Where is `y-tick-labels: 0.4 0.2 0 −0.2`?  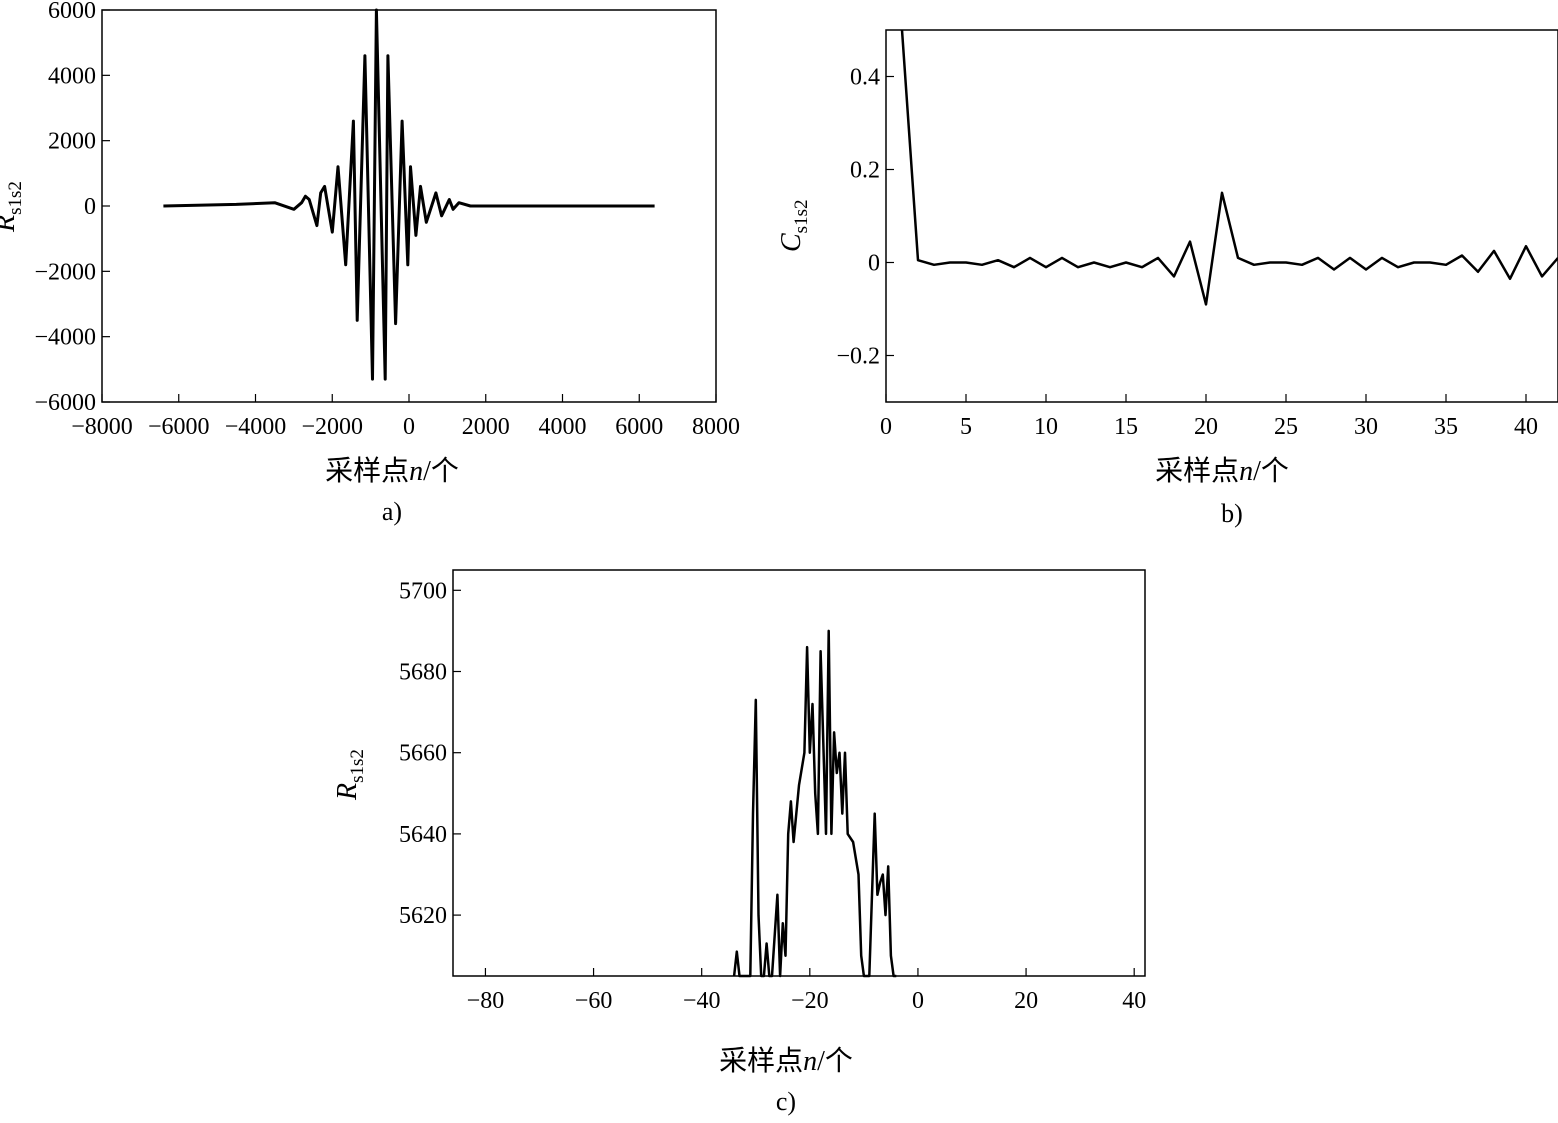 y-tick-labels: 0.4 0.2 0 −0.2 is located at coordinates (858, 217).